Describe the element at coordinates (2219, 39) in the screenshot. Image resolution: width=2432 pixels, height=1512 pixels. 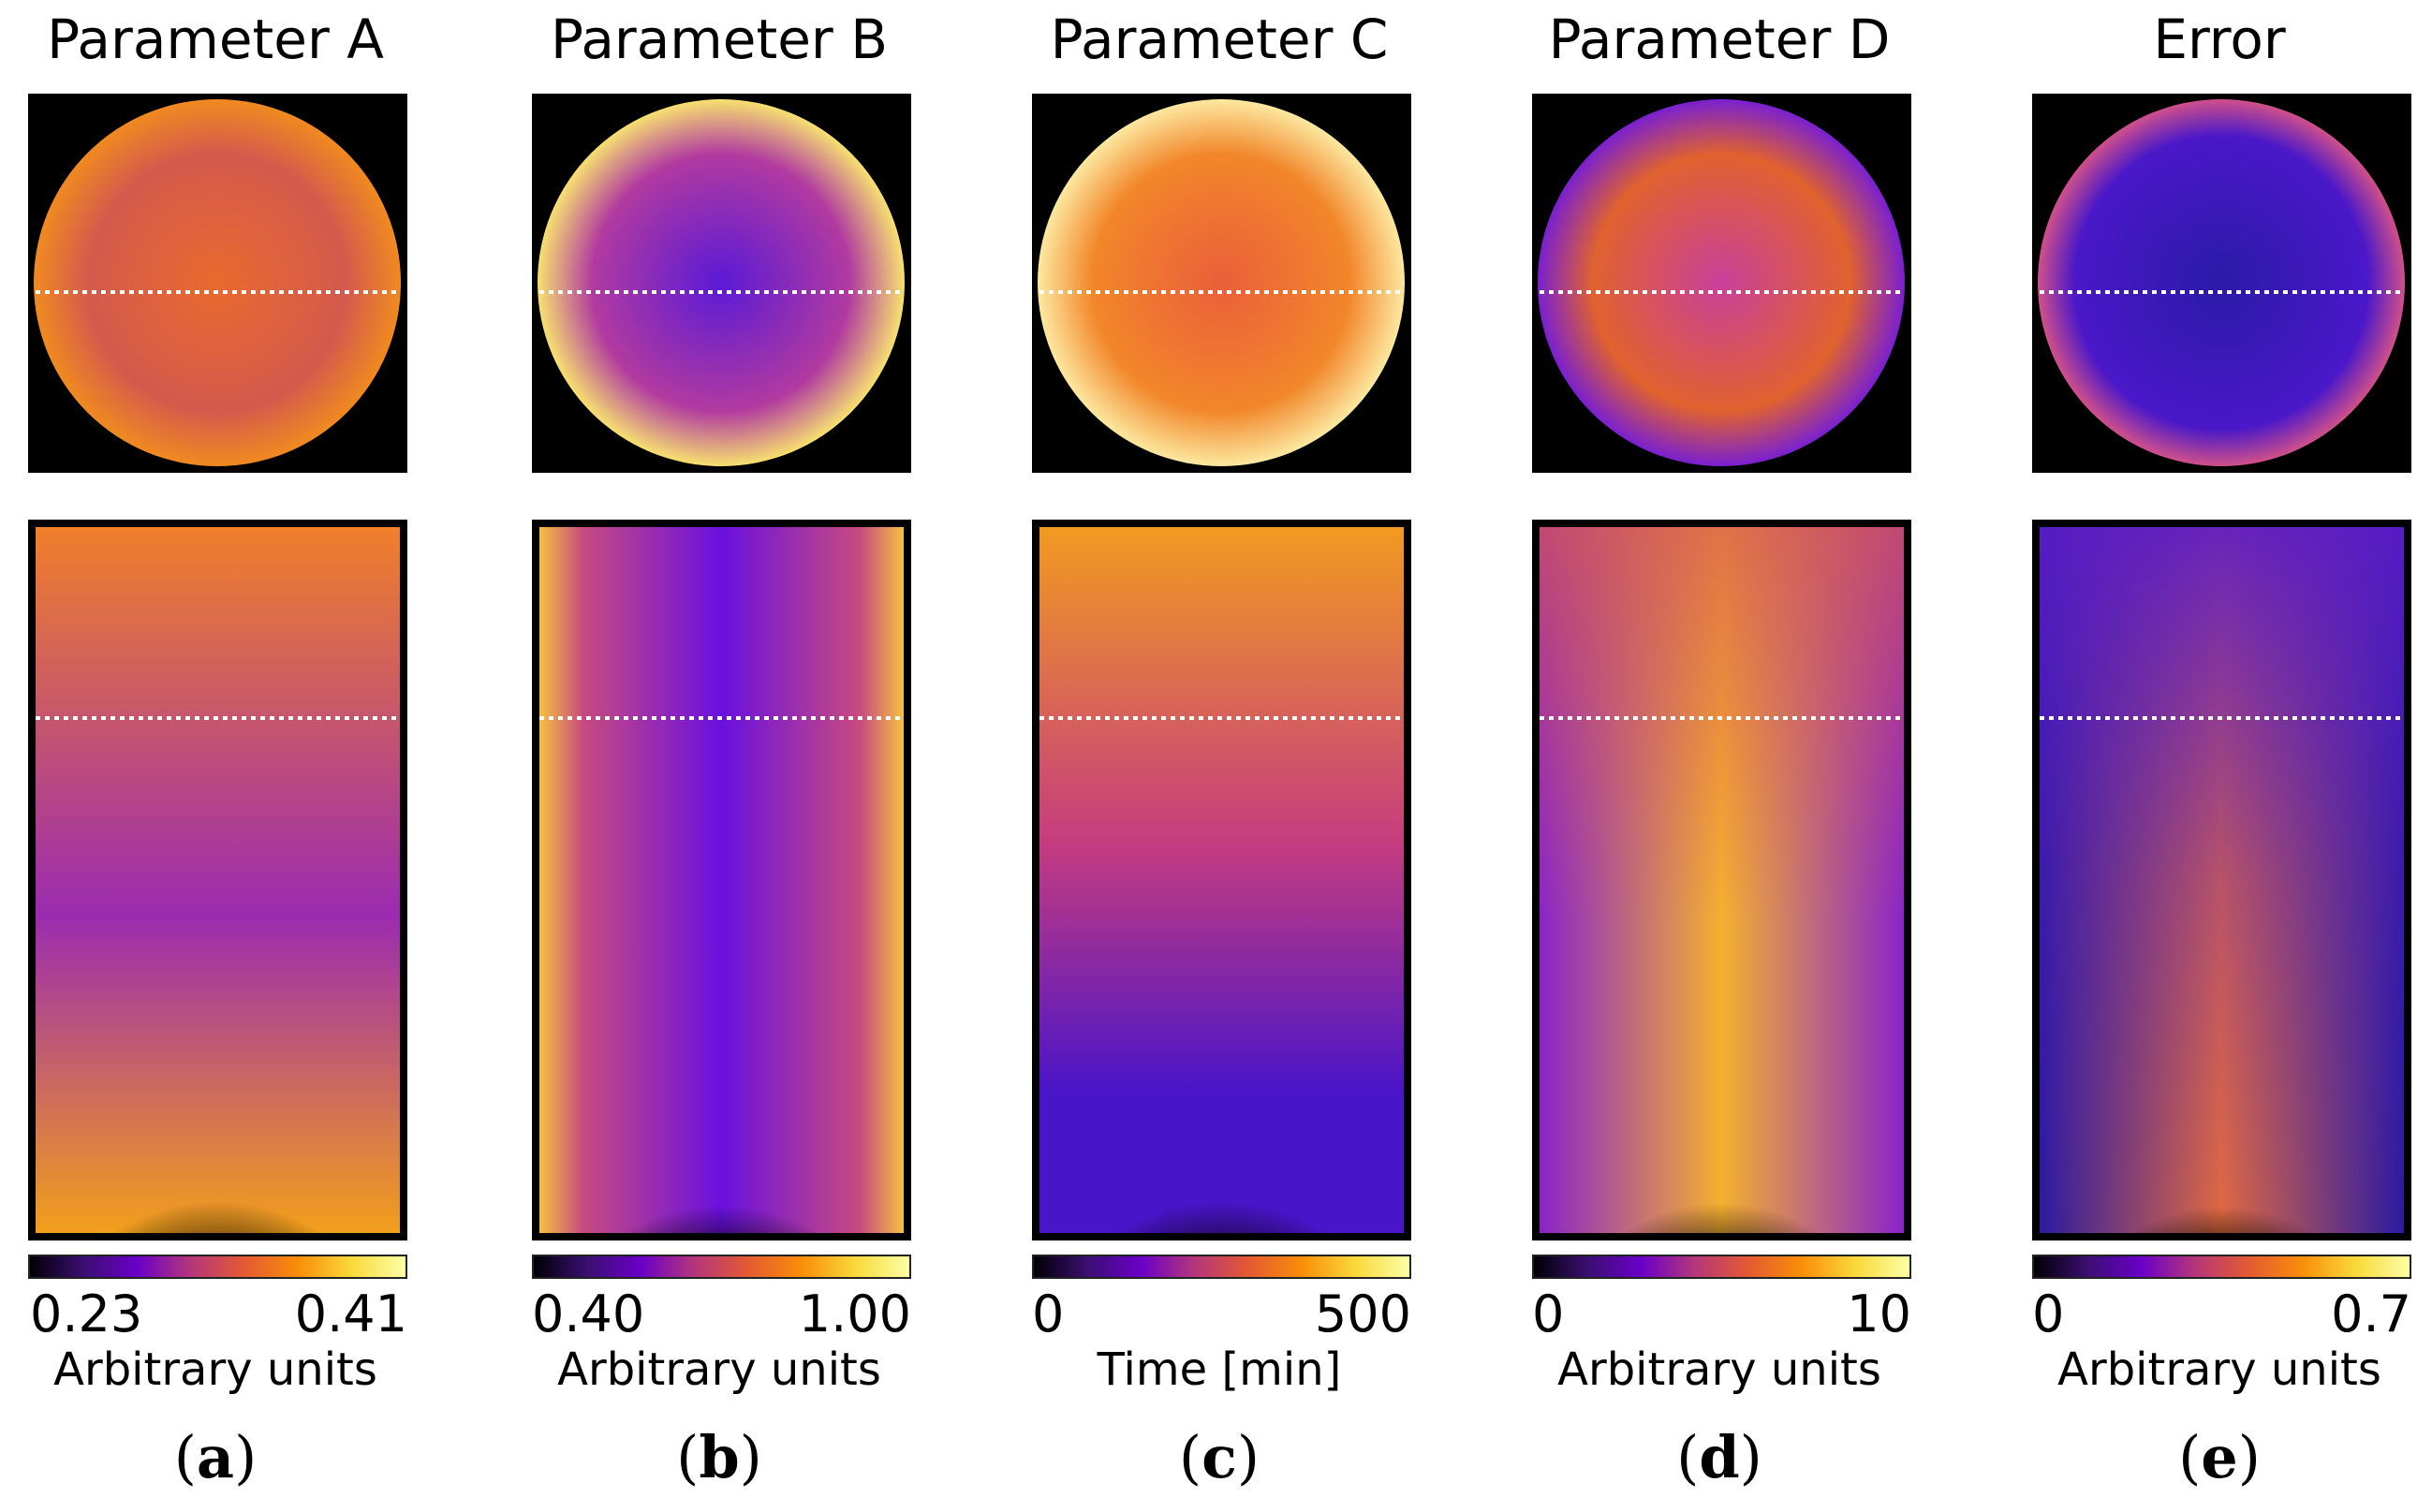
I see `panel-title: Error` at that location.